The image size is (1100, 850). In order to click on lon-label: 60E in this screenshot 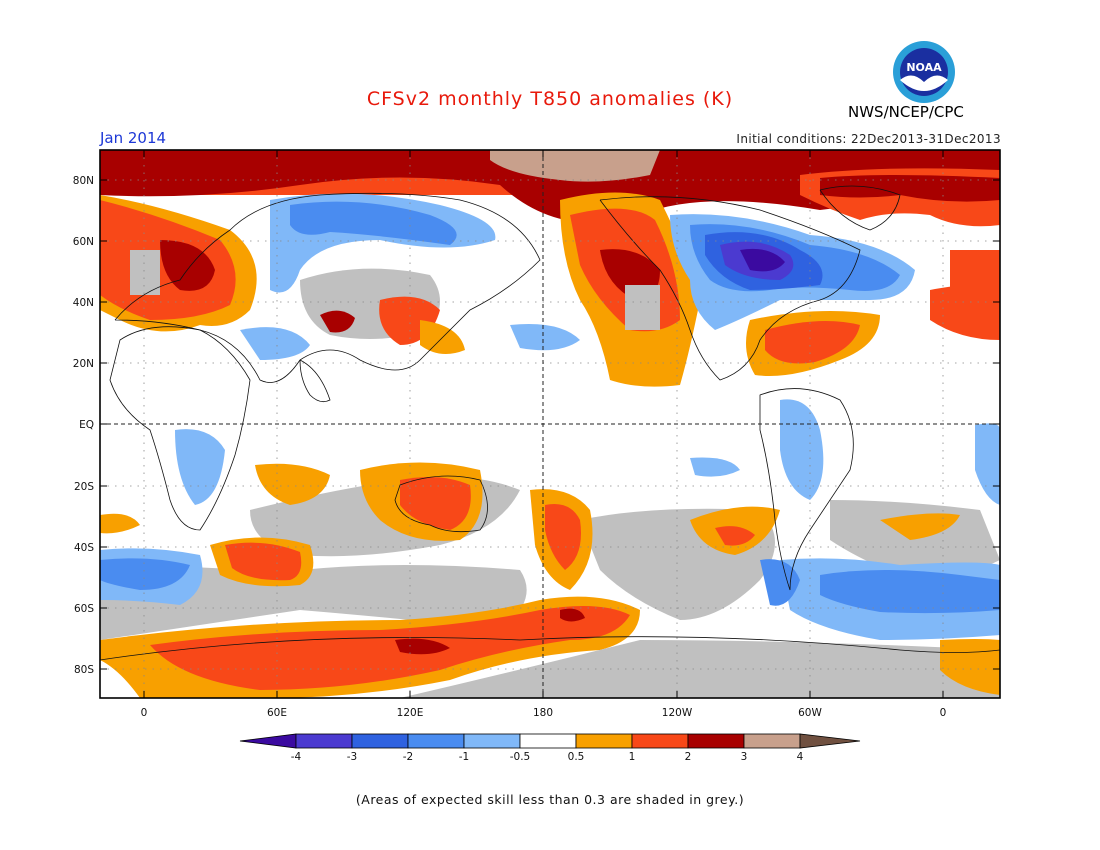, I will do `click(277, 713)`.